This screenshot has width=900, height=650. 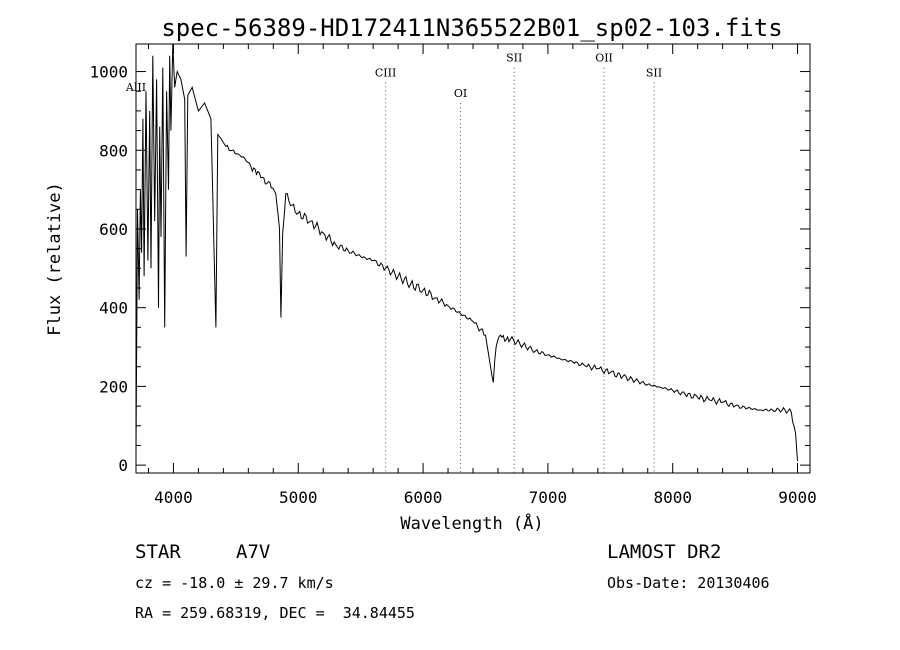 What do you see at coordinates (298, 497) in the screenshot?
I see `x-tick-label: 5000` at bounding box center [298, 497].